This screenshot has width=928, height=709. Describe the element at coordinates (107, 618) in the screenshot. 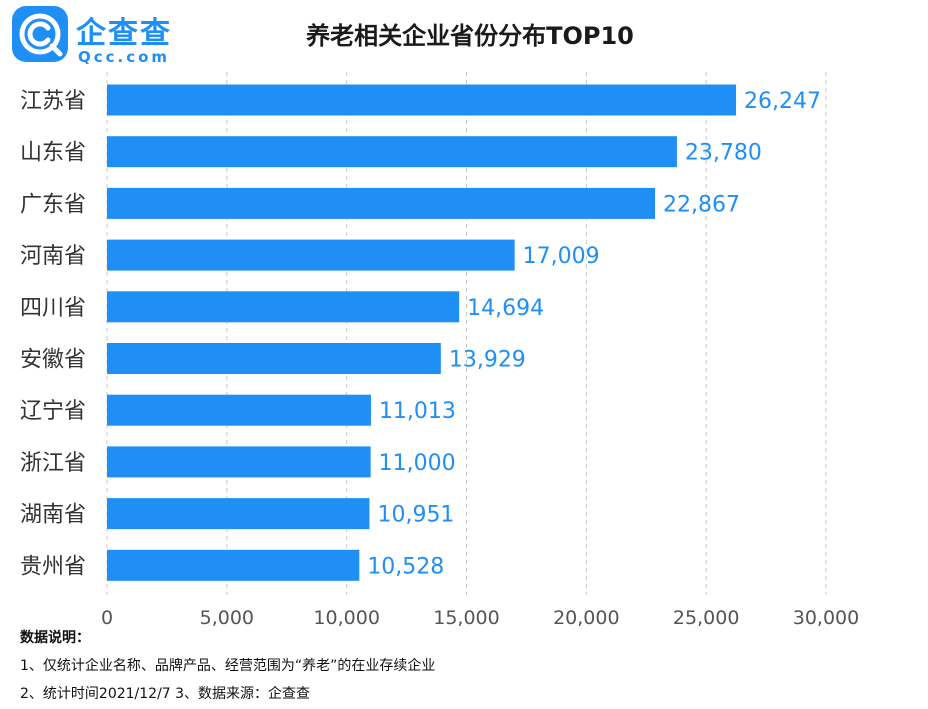

I see `x-tick-label: 0` at that location.